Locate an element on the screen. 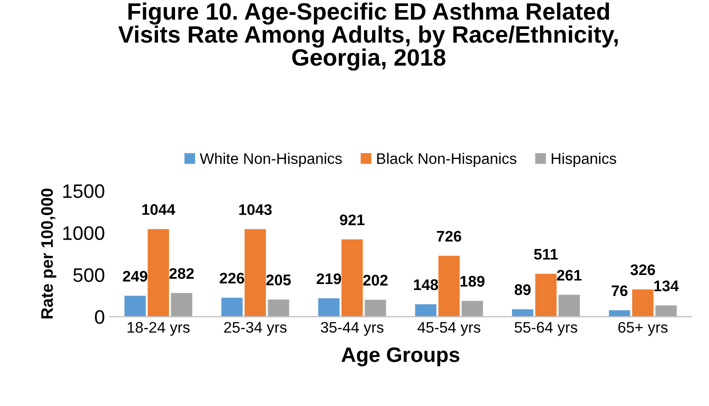  data-label: 189 is located at coordinates (472, 281).